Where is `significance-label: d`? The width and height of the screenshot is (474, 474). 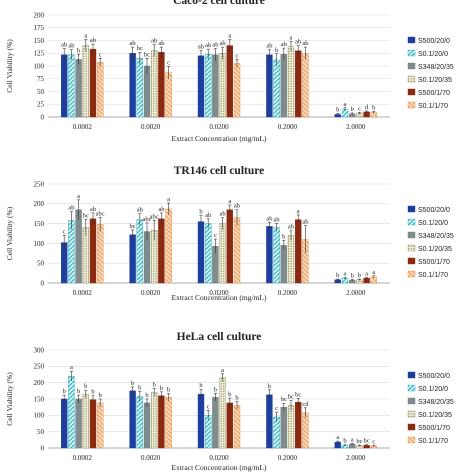 significance-label: d is located at coordinates (367, 107).